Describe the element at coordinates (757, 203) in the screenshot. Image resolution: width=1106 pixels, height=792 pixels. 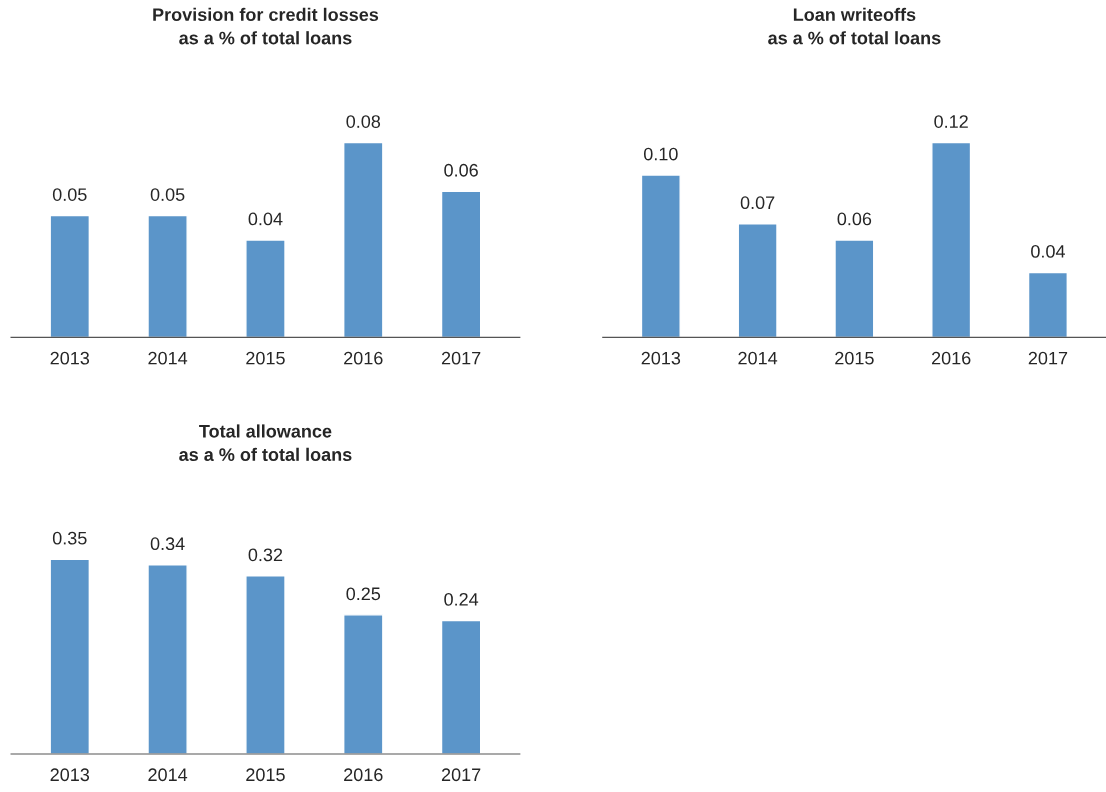
I see `data-label: 0.07` at that location.